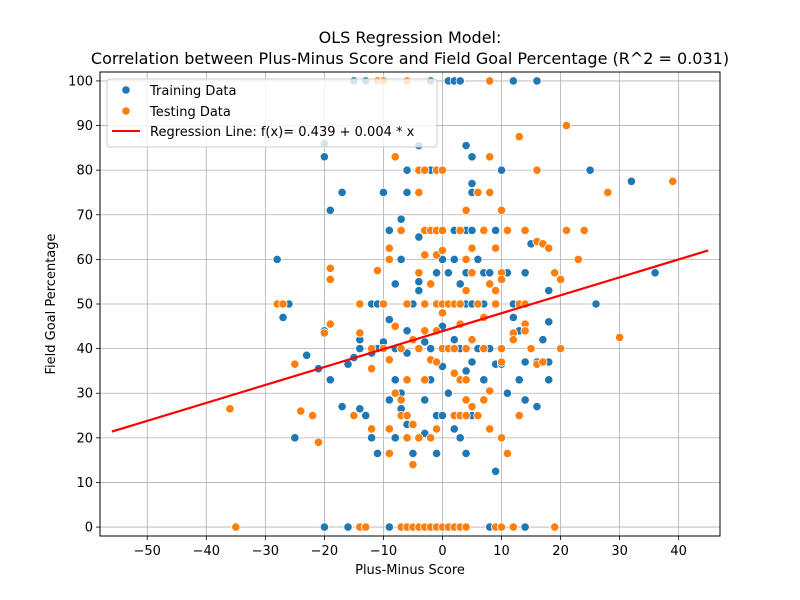 This screenshot has height=600, width=800. I want to click on legend-label-training: Training Data, so click(192, 91).